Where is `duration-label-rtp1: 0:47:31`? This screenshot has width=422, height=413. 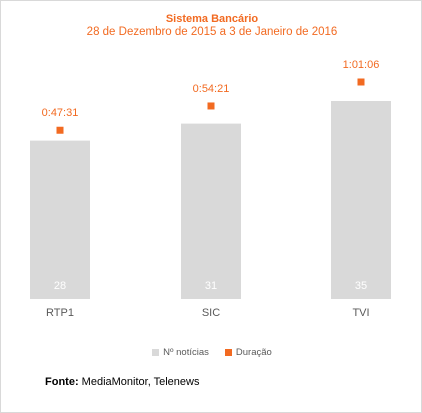
duration-label-rtp1: 0:47:31 is located at coordinates (60, 113).